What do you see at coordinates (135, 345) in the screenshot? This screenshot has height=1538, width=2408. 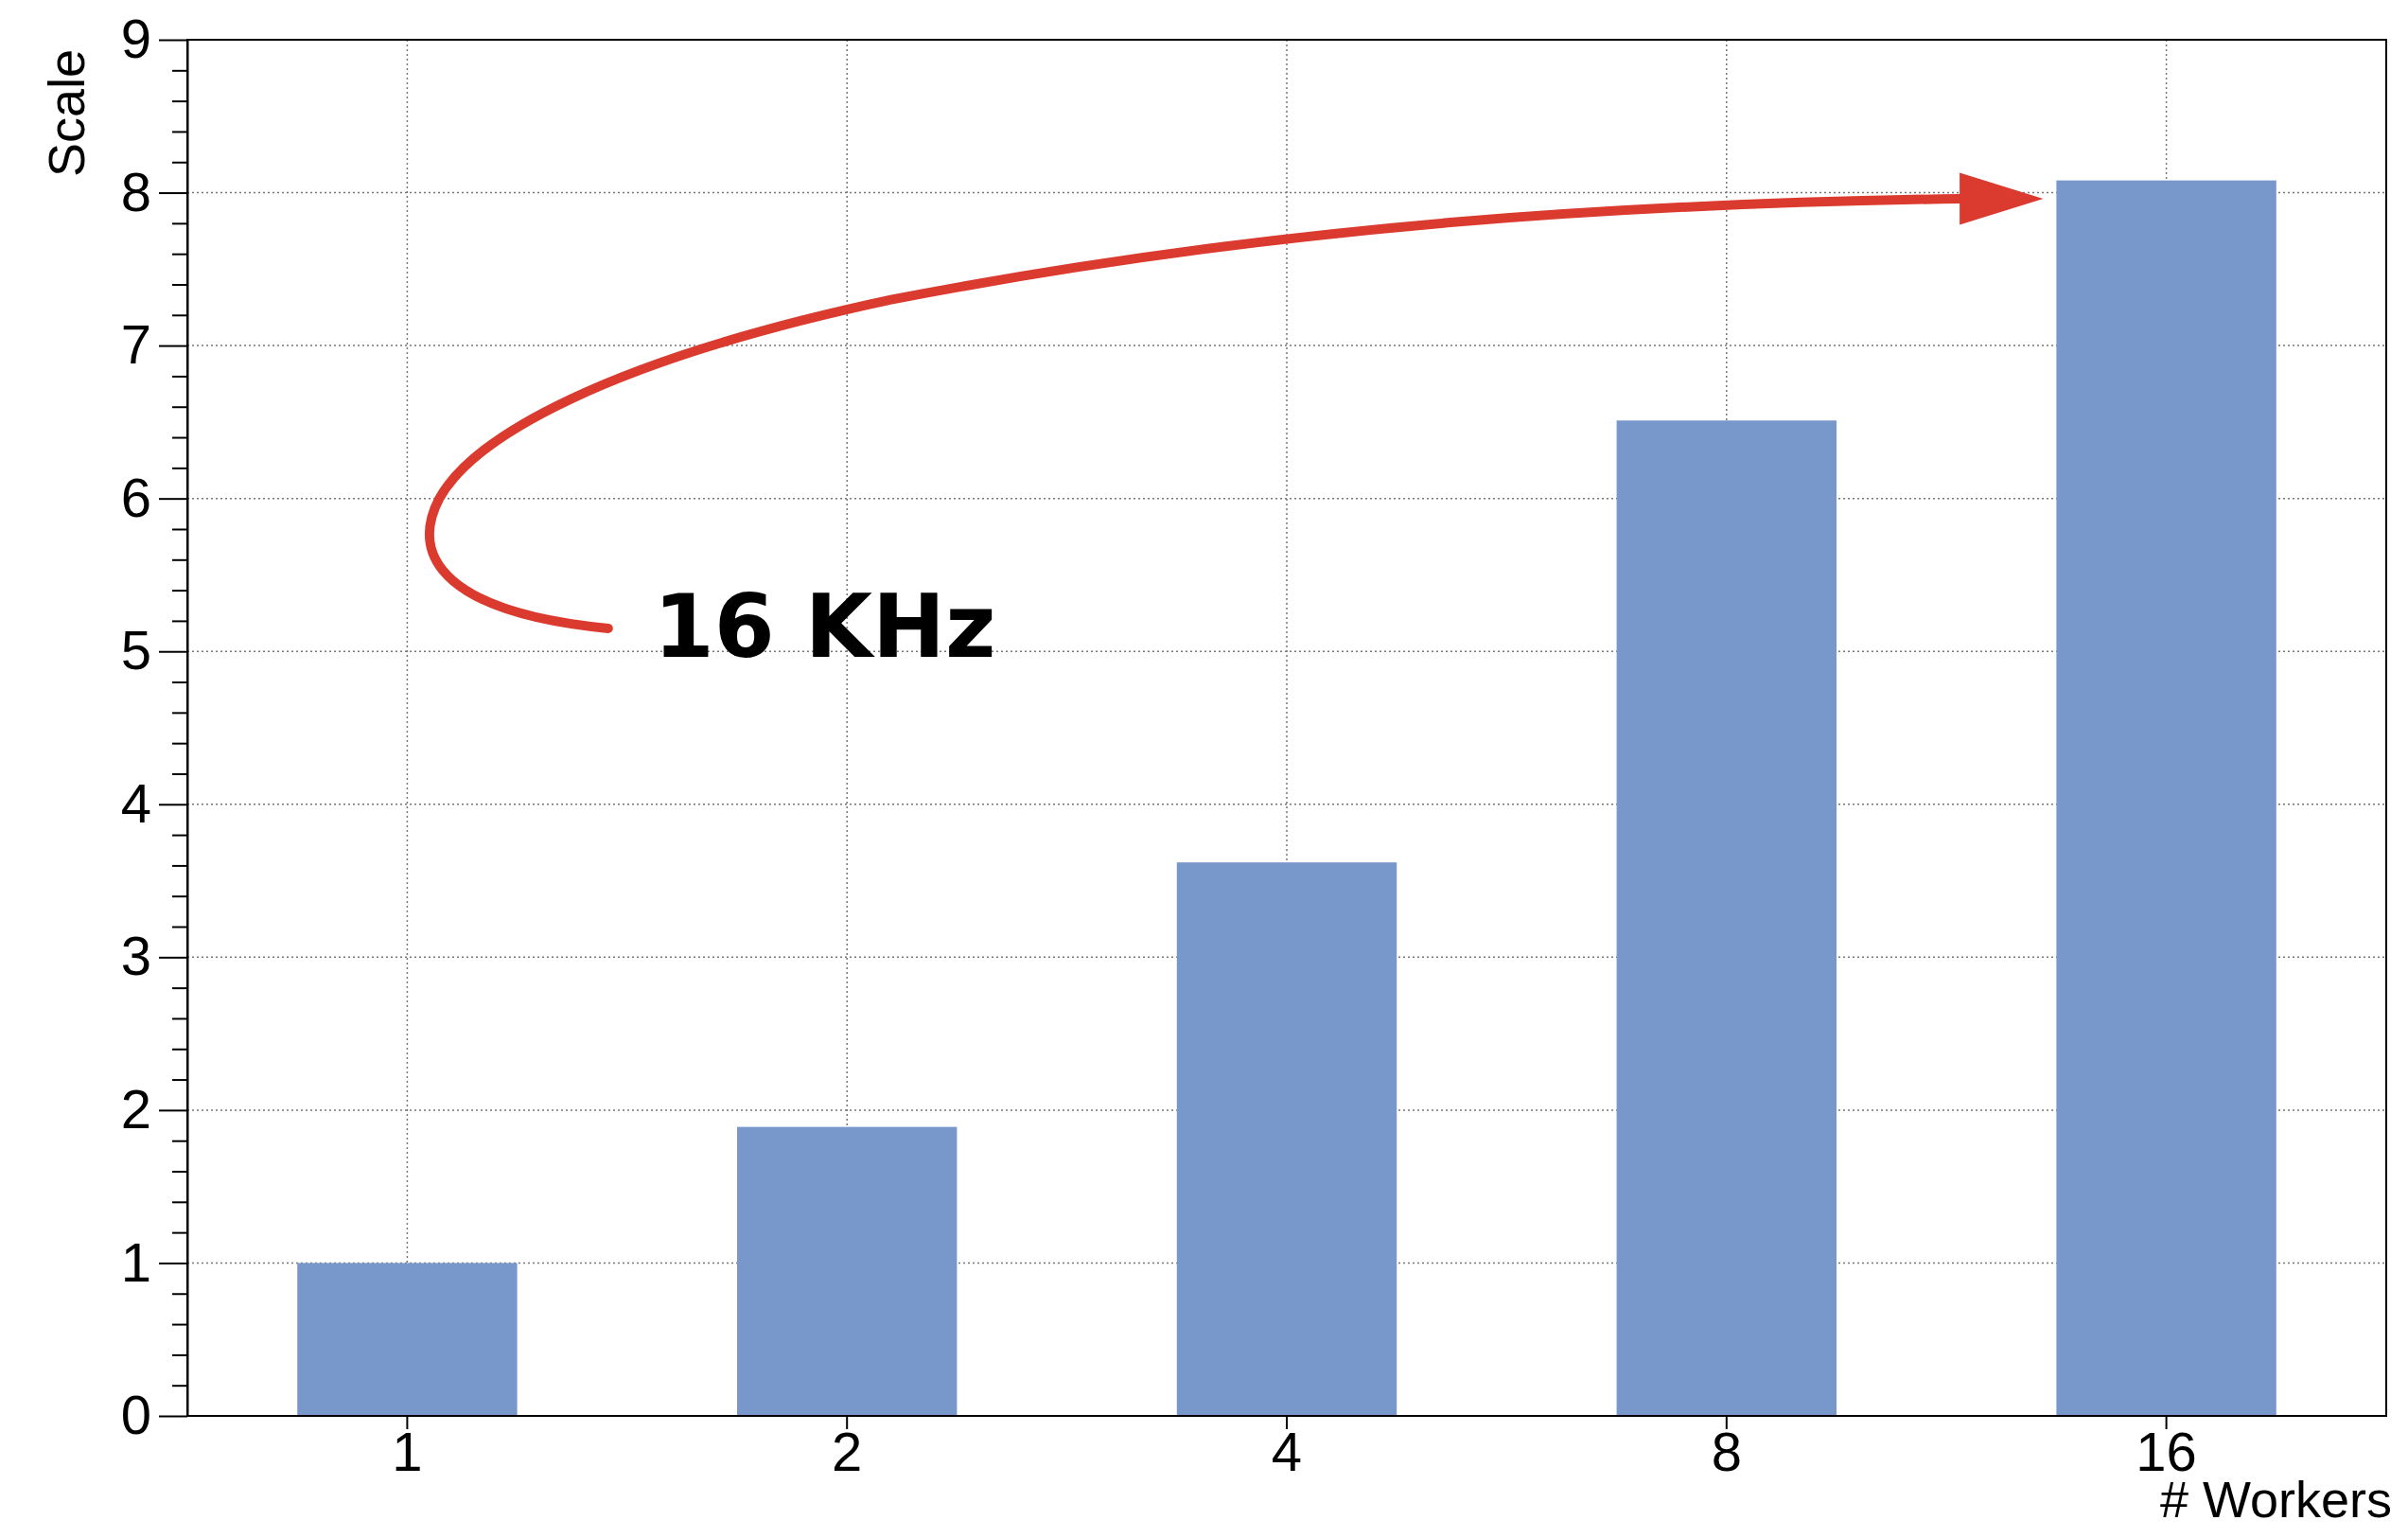 I see `y-tick-label: 7` at bounding box center [135, 345].